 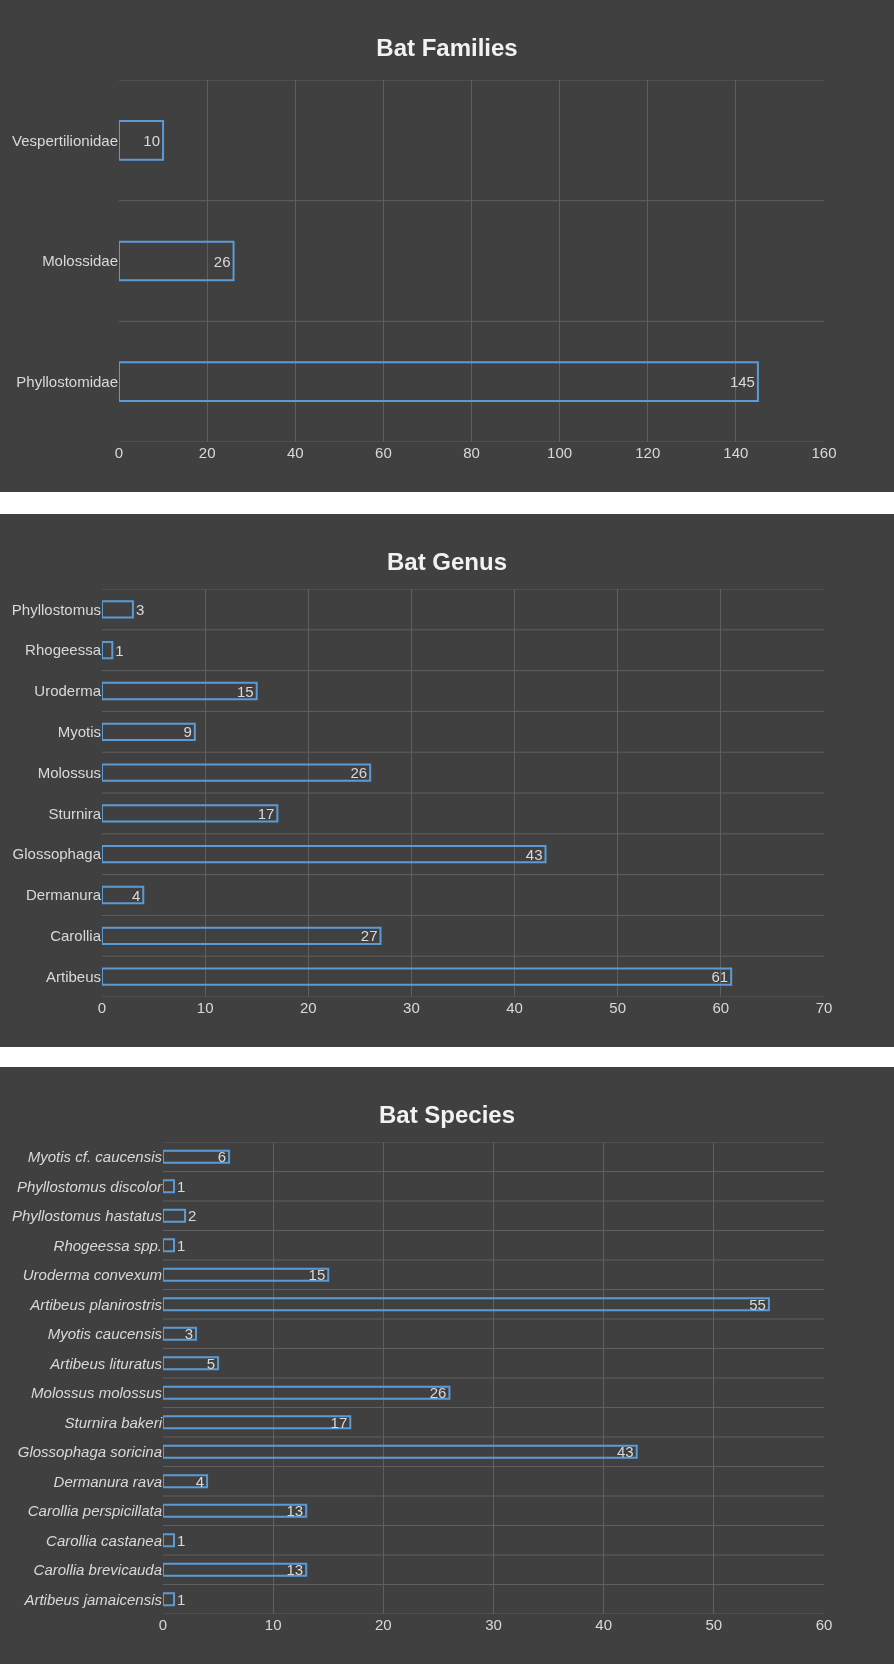 What do you see at coordinates (56, 609) in the screenshot?
I see `y-tick-label: Phyllostomus` at bounding box center [56, 609].